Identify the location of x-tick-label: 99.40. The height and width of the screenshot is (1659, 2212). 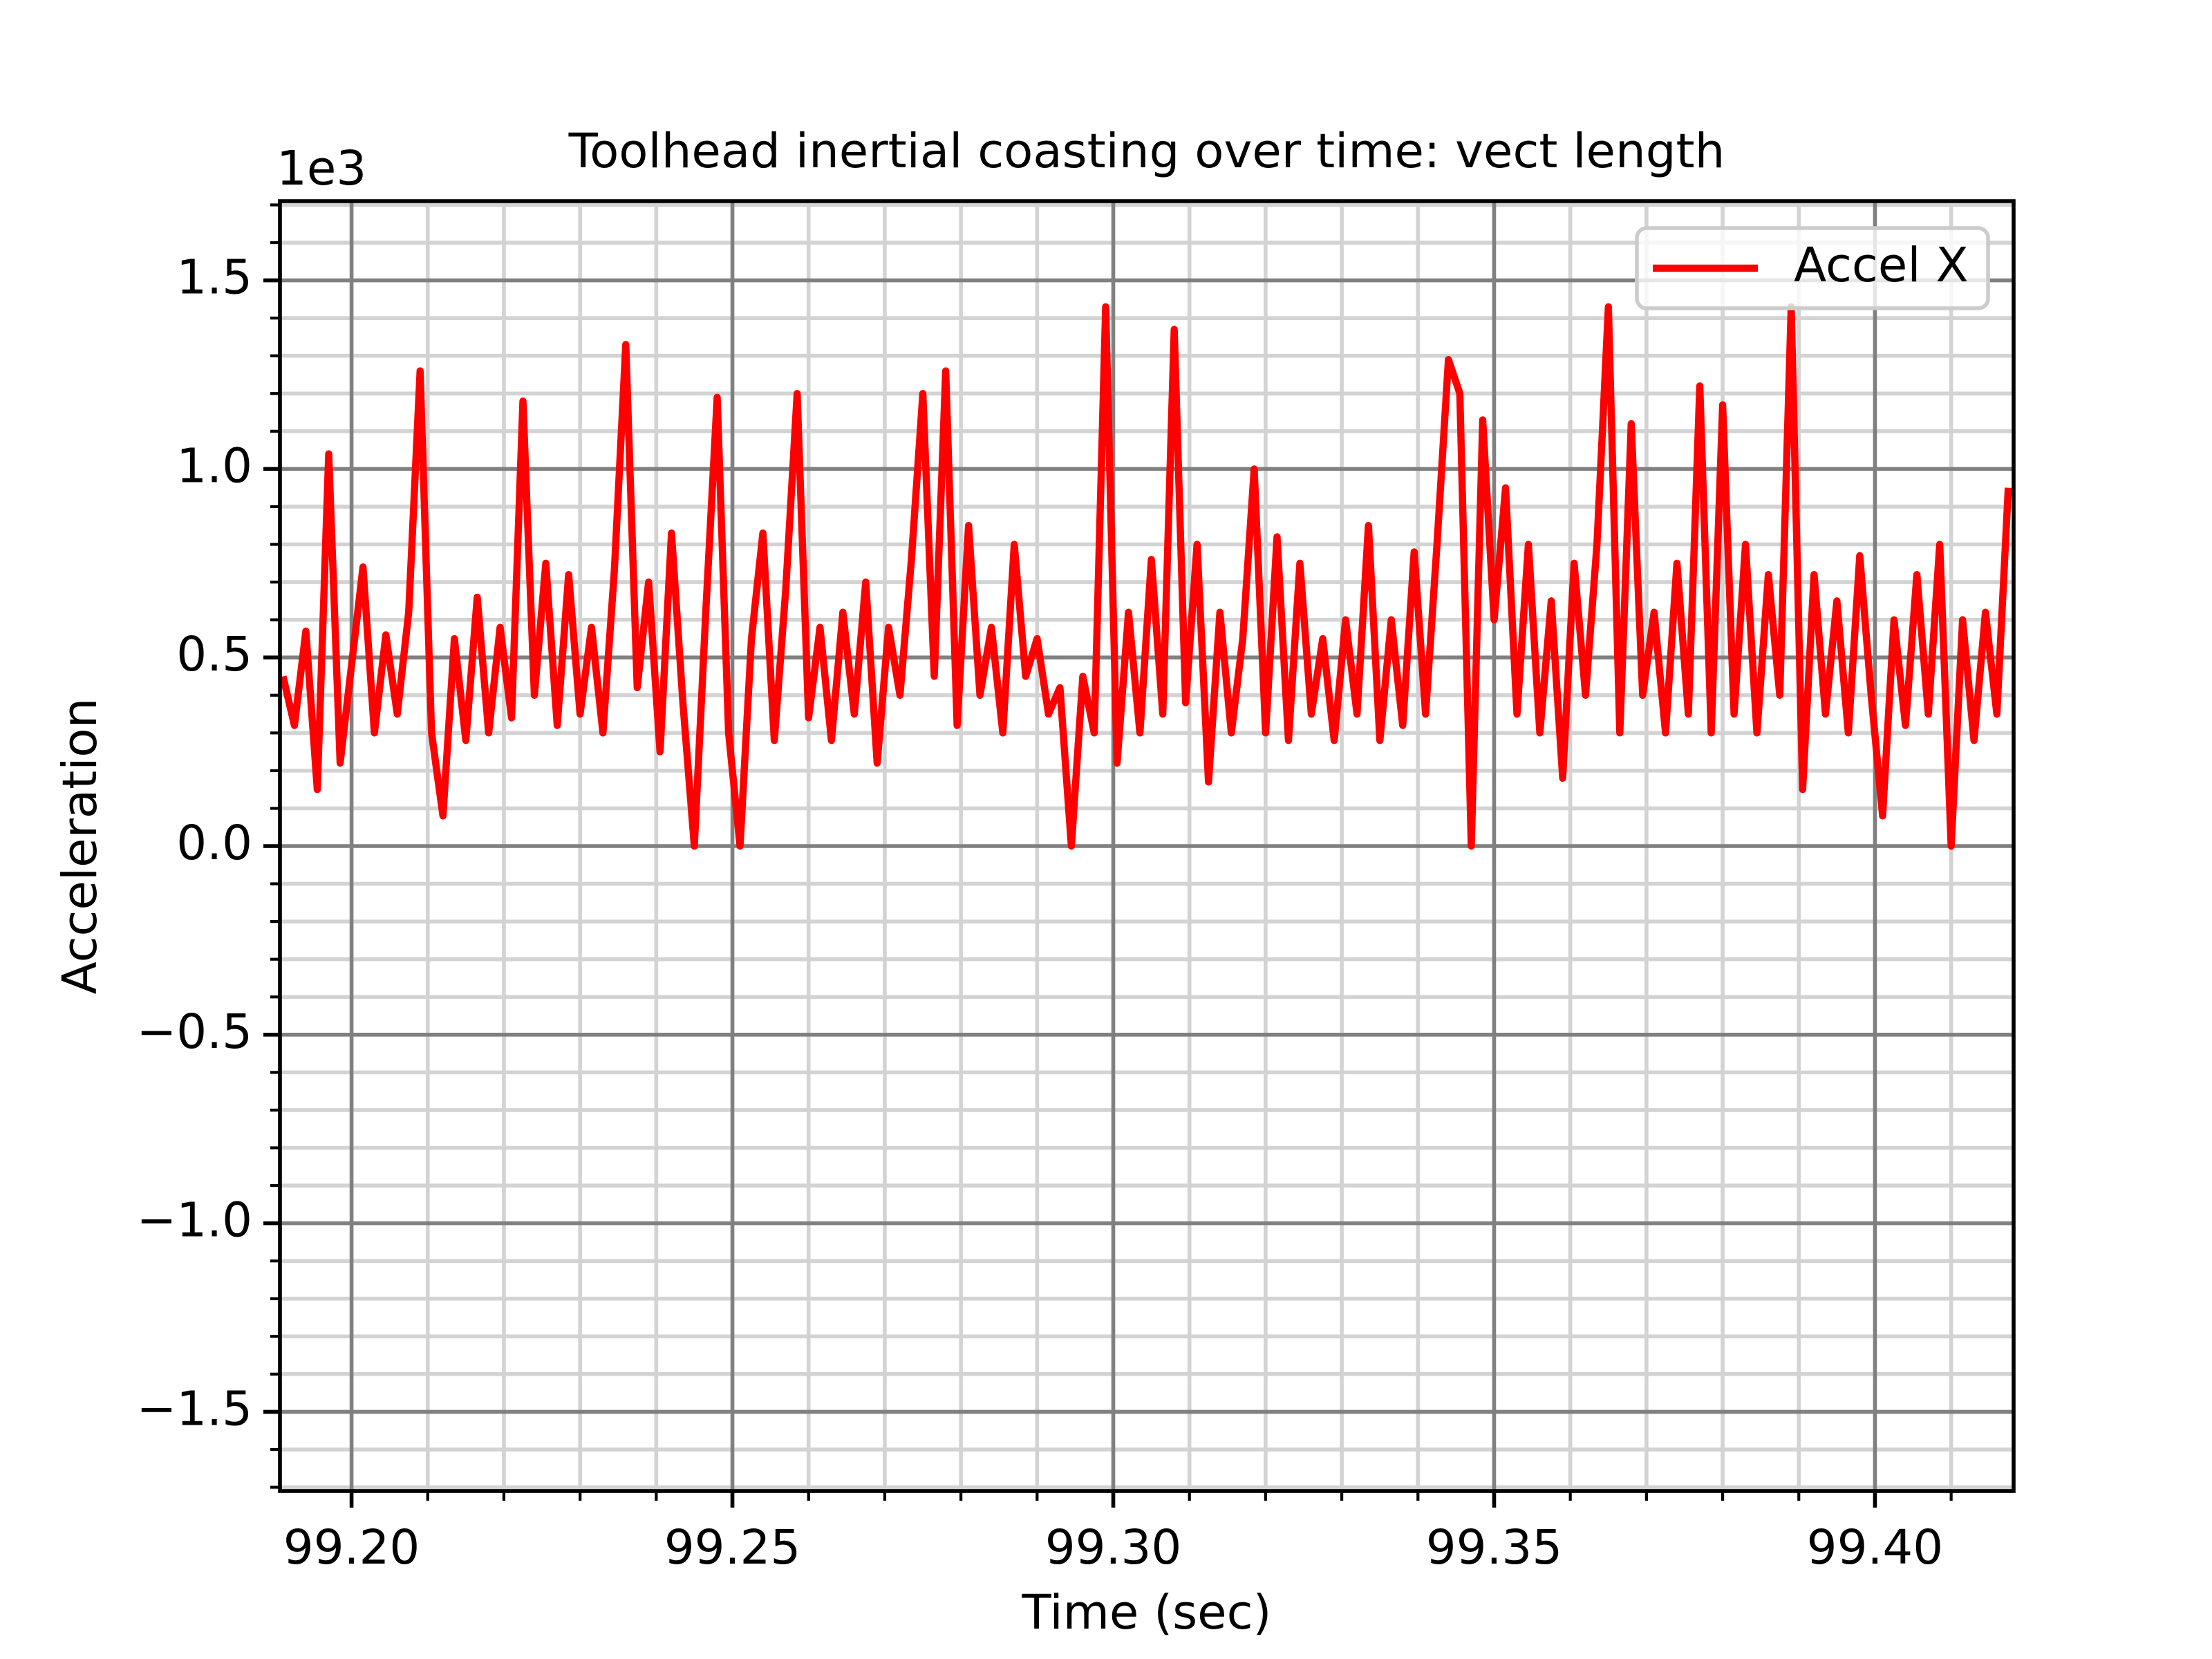
(1876, 1548).